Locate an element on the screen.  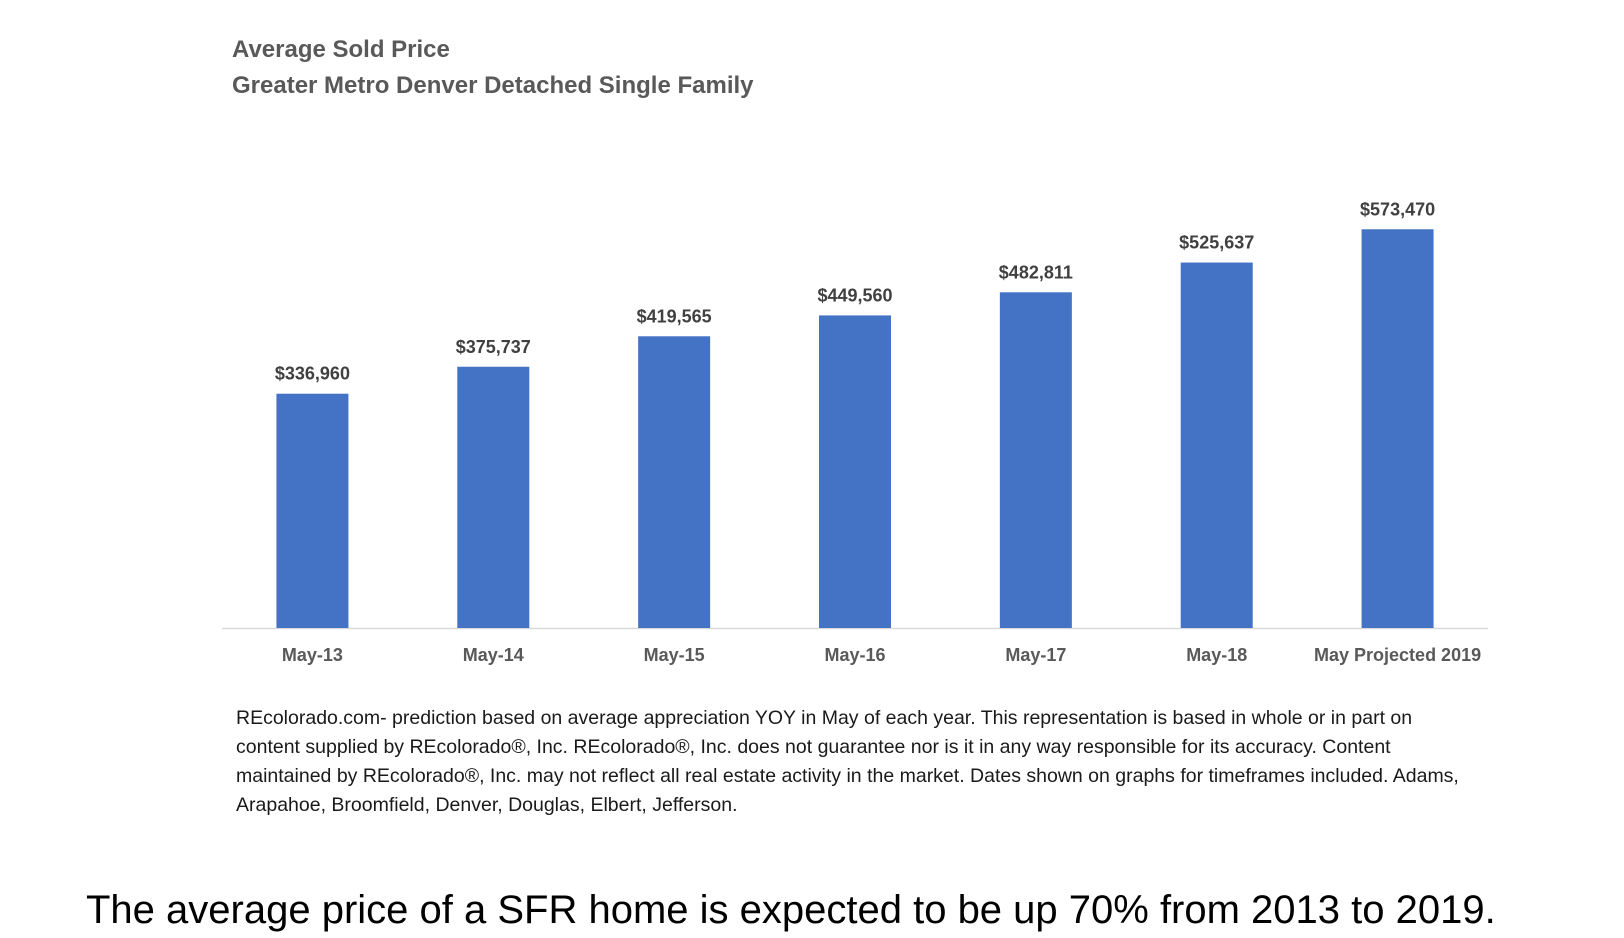
data-label: $482,811 is located at coordinates (1036, 272).